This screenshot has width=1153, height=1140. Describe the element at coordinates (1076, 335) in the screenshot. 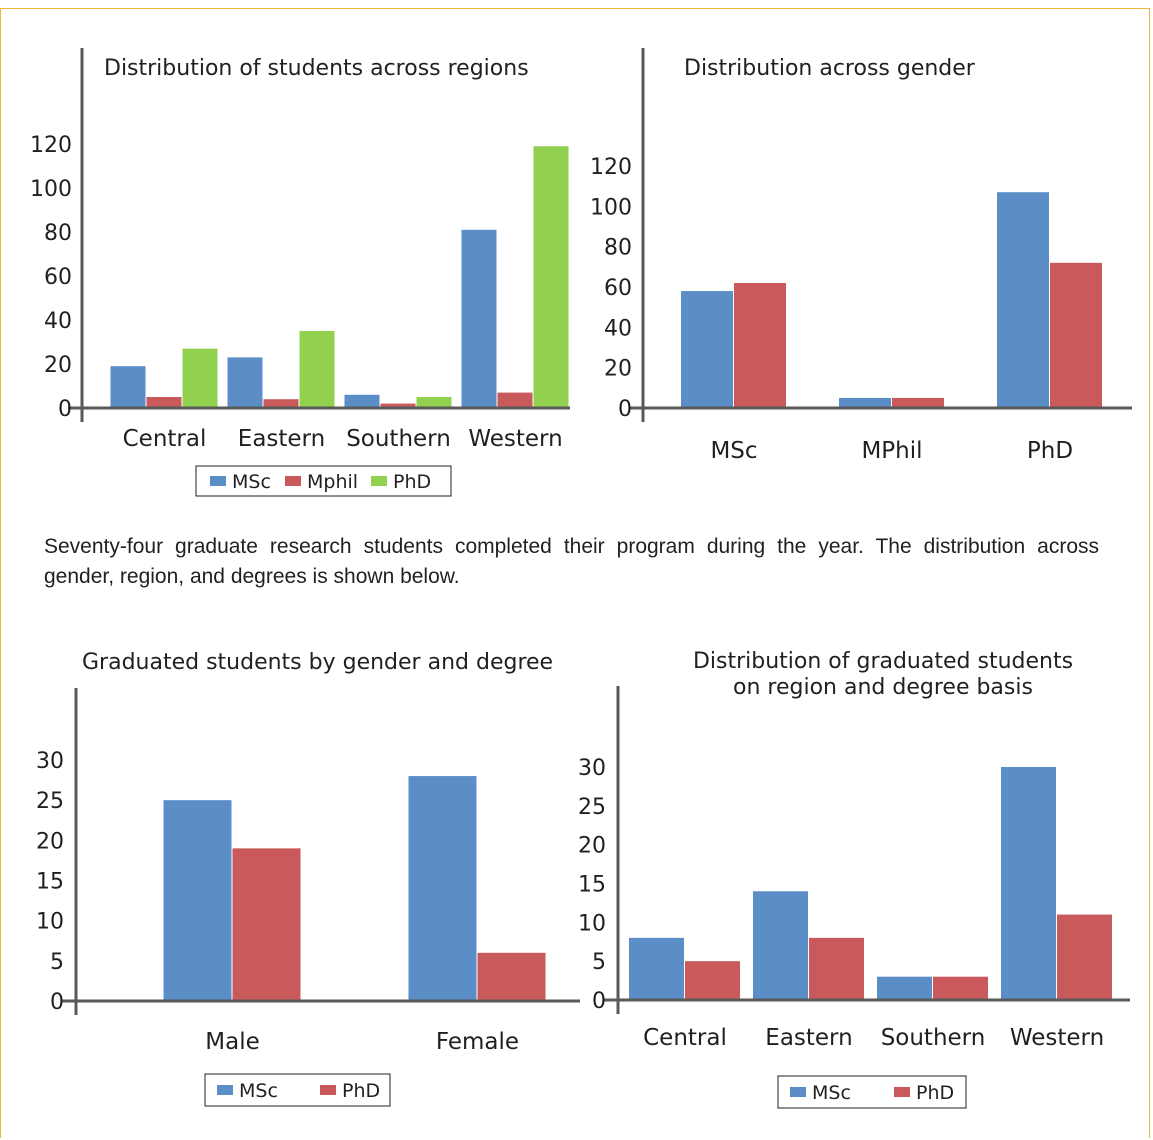

I see `bar-series1-phd` at that location.